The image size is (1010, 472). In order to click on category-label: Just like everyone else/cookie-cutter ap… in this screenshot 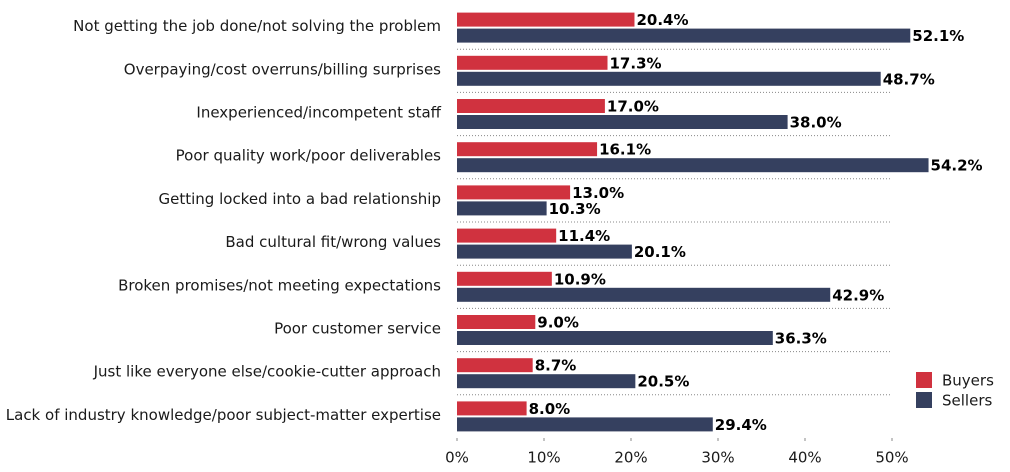, I will do `click(267, 372)`.